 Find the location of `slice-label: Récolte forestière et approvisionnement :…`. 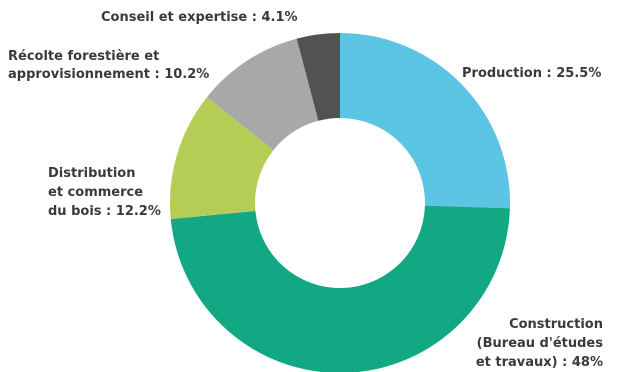

slice-label: Récolte forestière et approvisionnement :… is located at coordinates (108, 65).